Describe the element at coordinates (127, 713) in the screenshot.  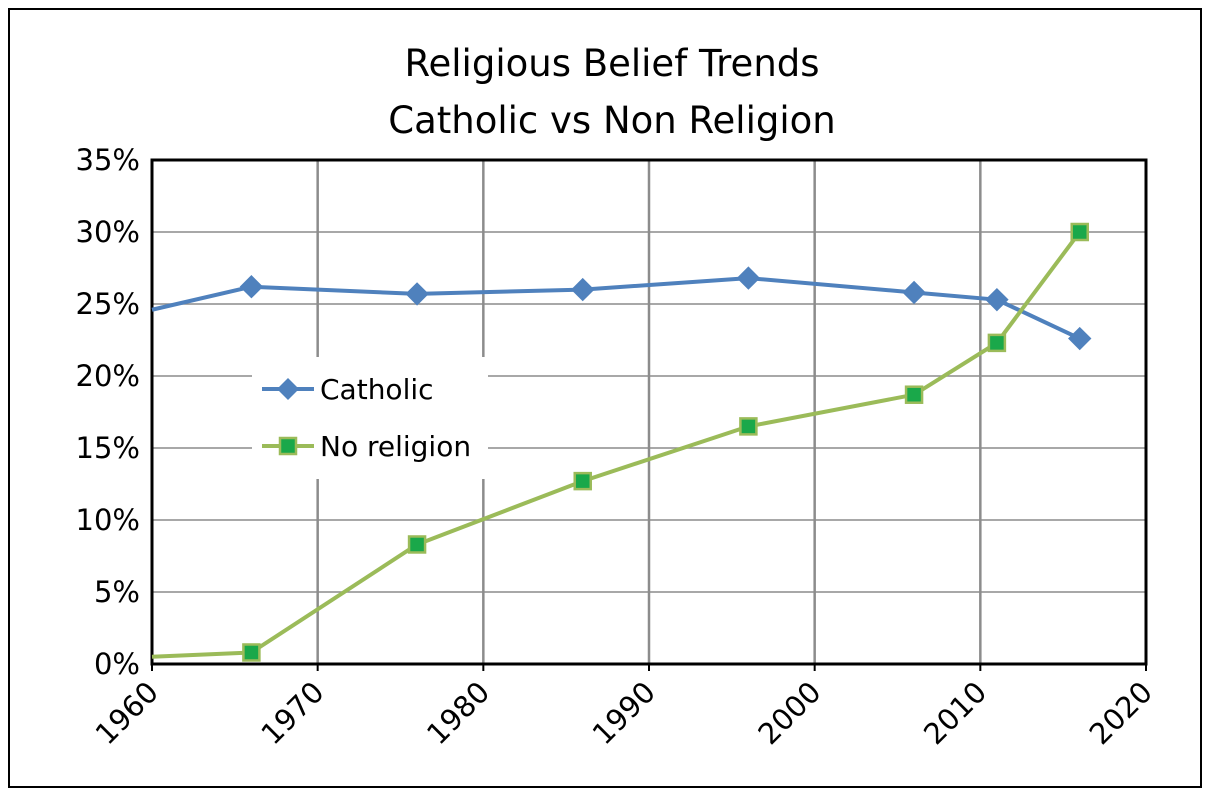
I see `x-tick-label: 1960` at that location.